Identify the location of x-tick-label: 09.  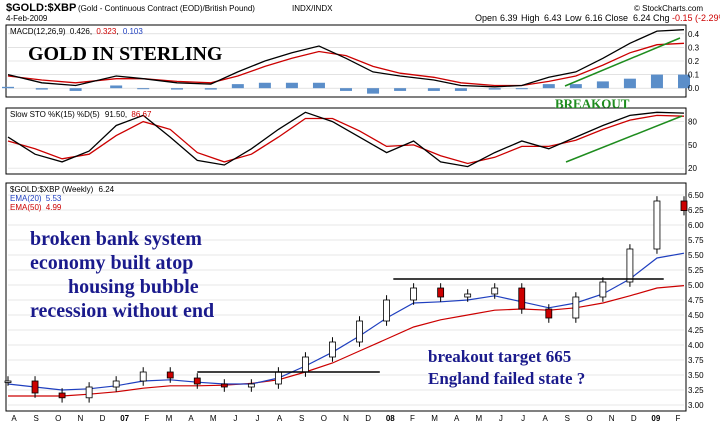
(655, 418).